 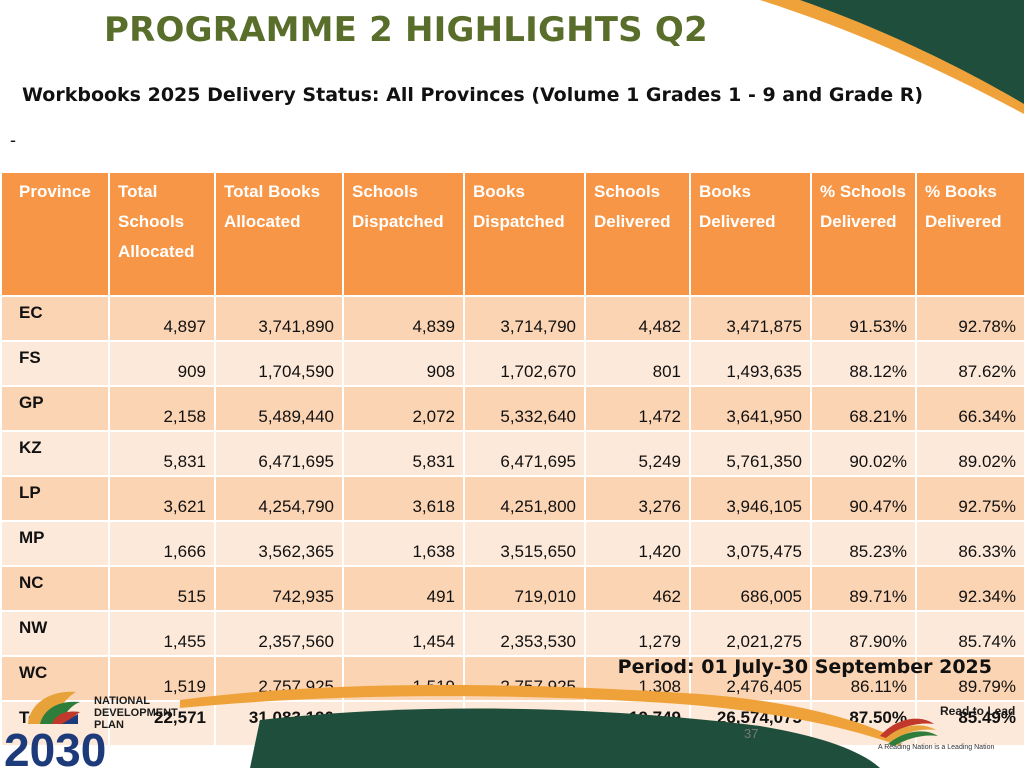 I want to click on value-cell: 908, so click(x=403, y=363).